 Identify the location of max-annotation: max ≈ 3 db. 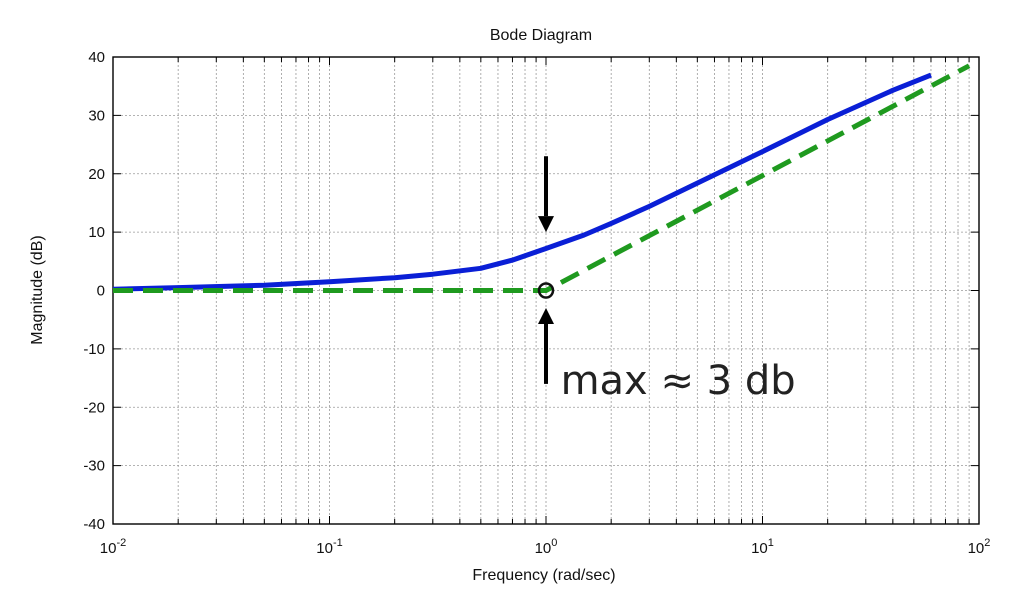
(678, 381).